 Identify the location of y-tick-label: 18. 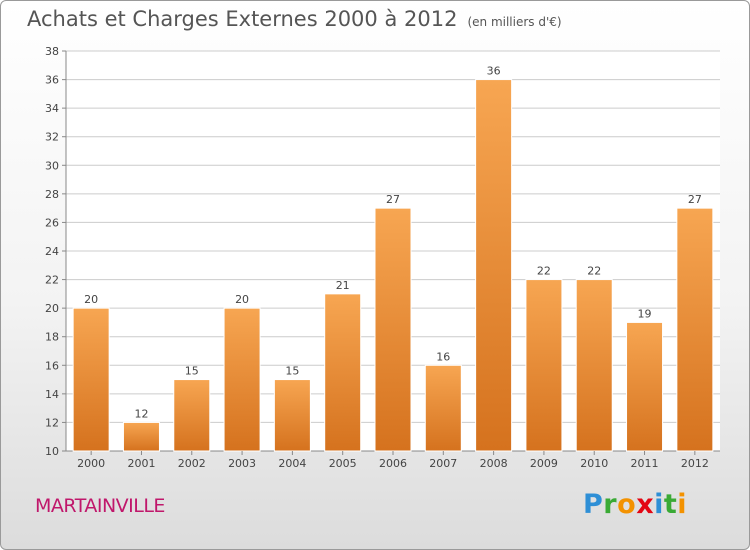
(52, 337).